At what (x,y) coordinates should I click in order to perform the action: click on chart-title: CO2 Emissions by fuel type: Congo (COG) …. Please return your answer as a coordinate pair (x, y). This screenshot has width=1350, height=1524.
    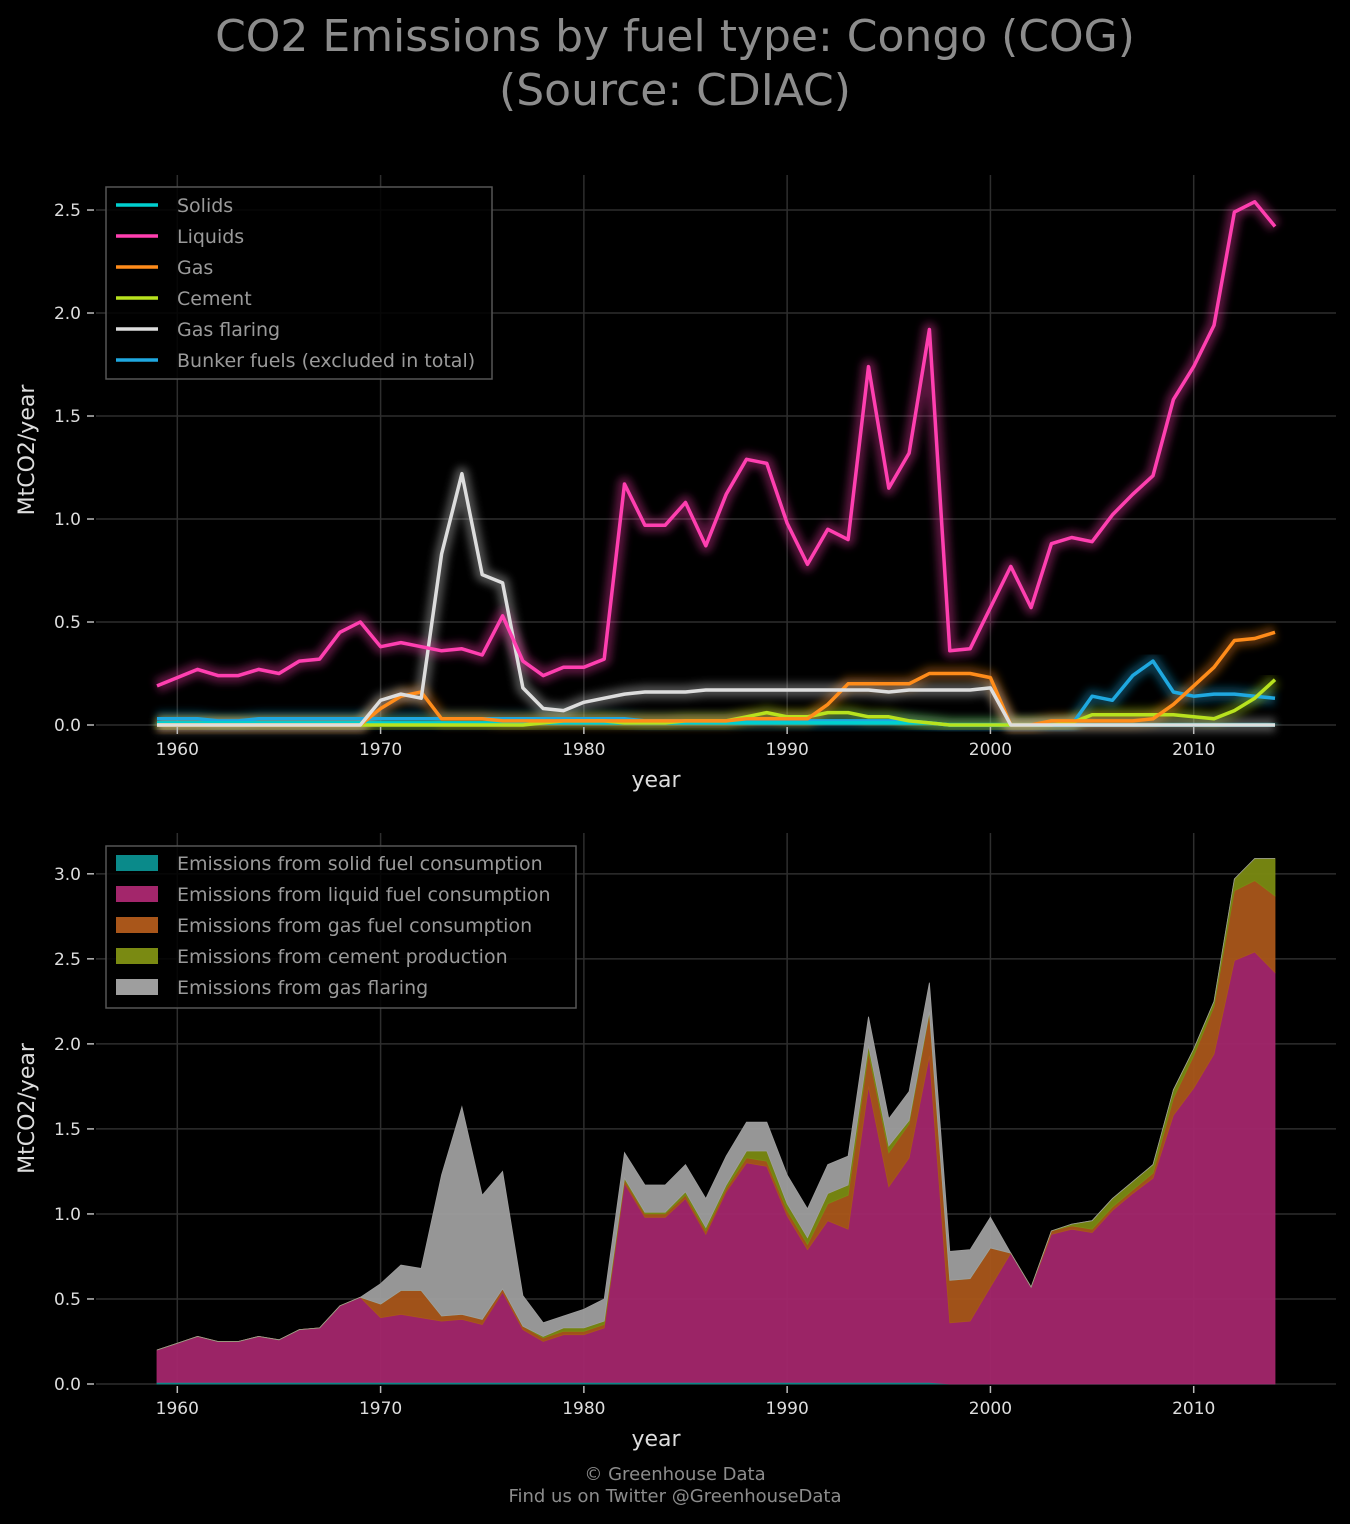
    Looking at the image, I should click on (675, 64).